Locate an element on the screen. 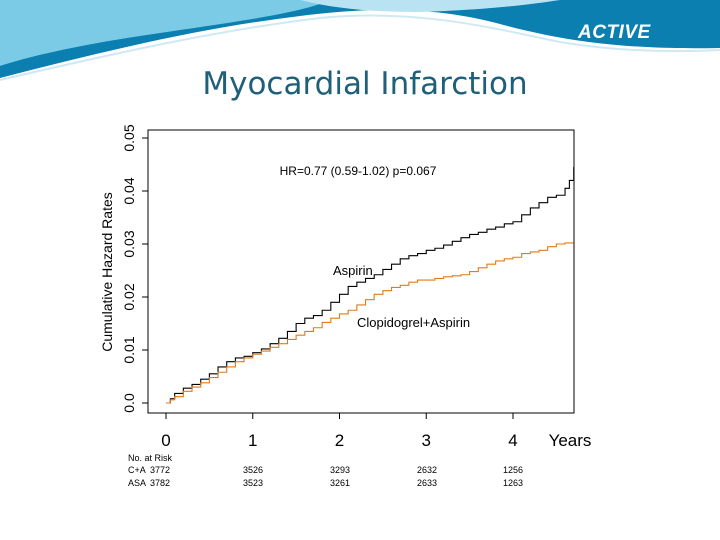 This screenshot has width=720, height=540. x-axis-label: Years is located at coordinates (570, 440).